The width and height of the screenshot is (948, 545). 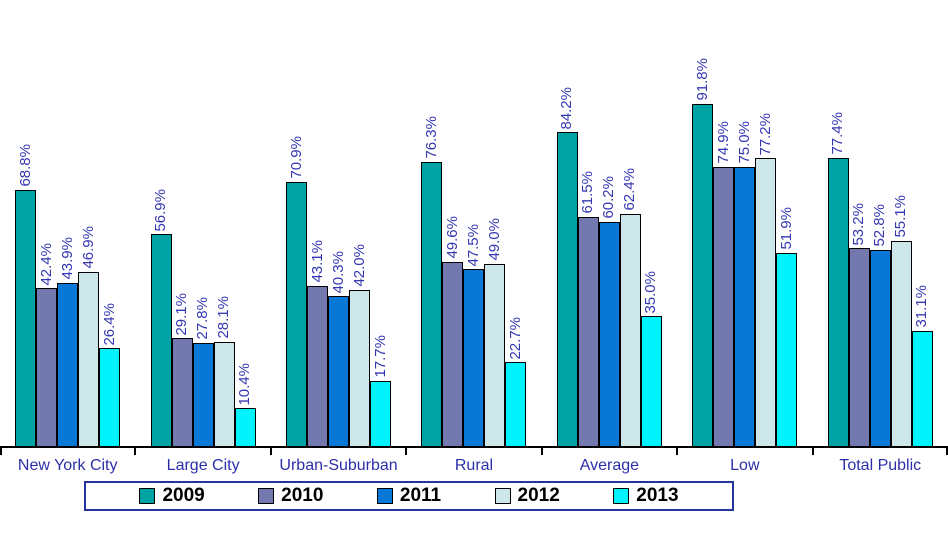 I want to click on bar-2010: 61.5%, so click(x=588, y=309).